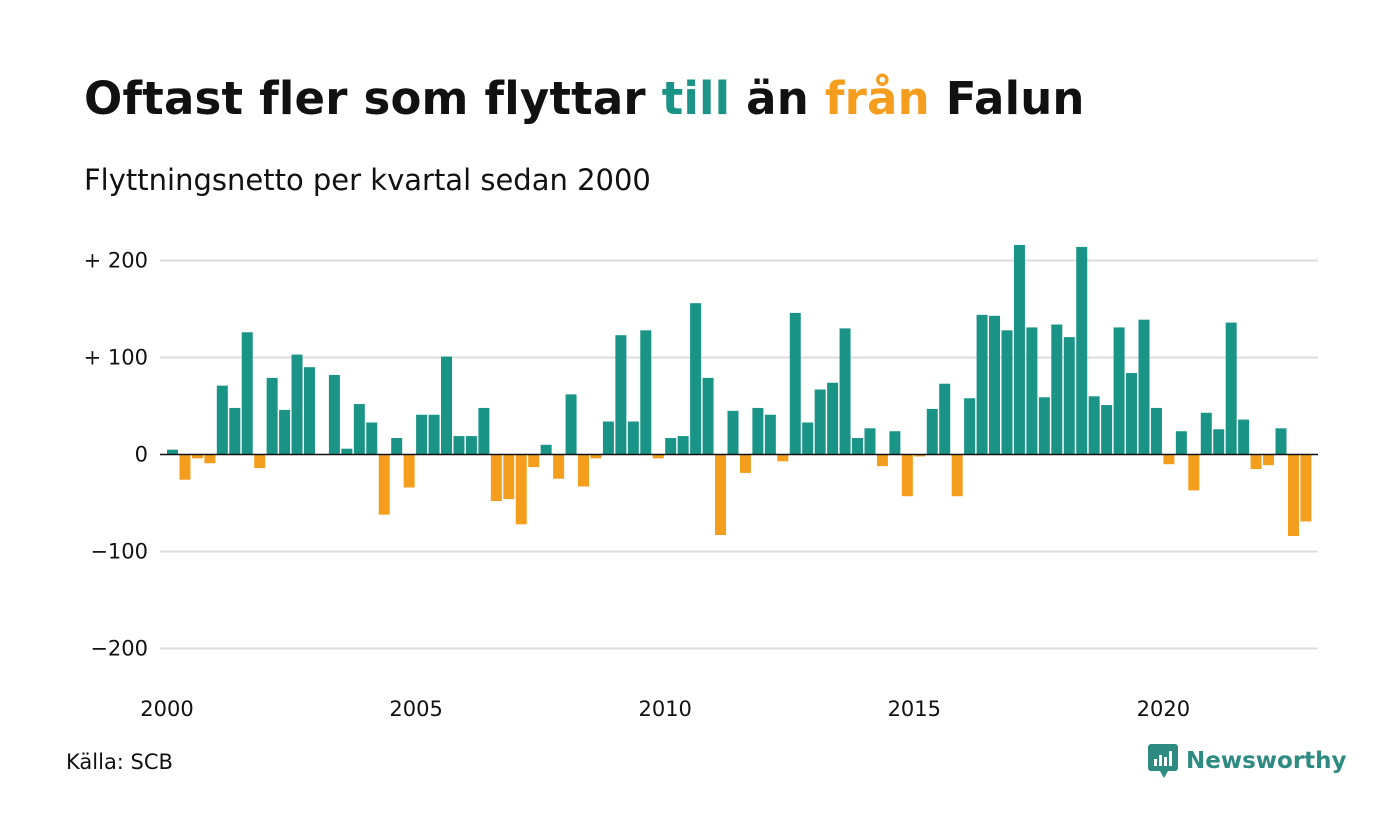 This screenshot has height=840, width=1400. I want to click on x-tick-label: 2005, so click(415, 709).